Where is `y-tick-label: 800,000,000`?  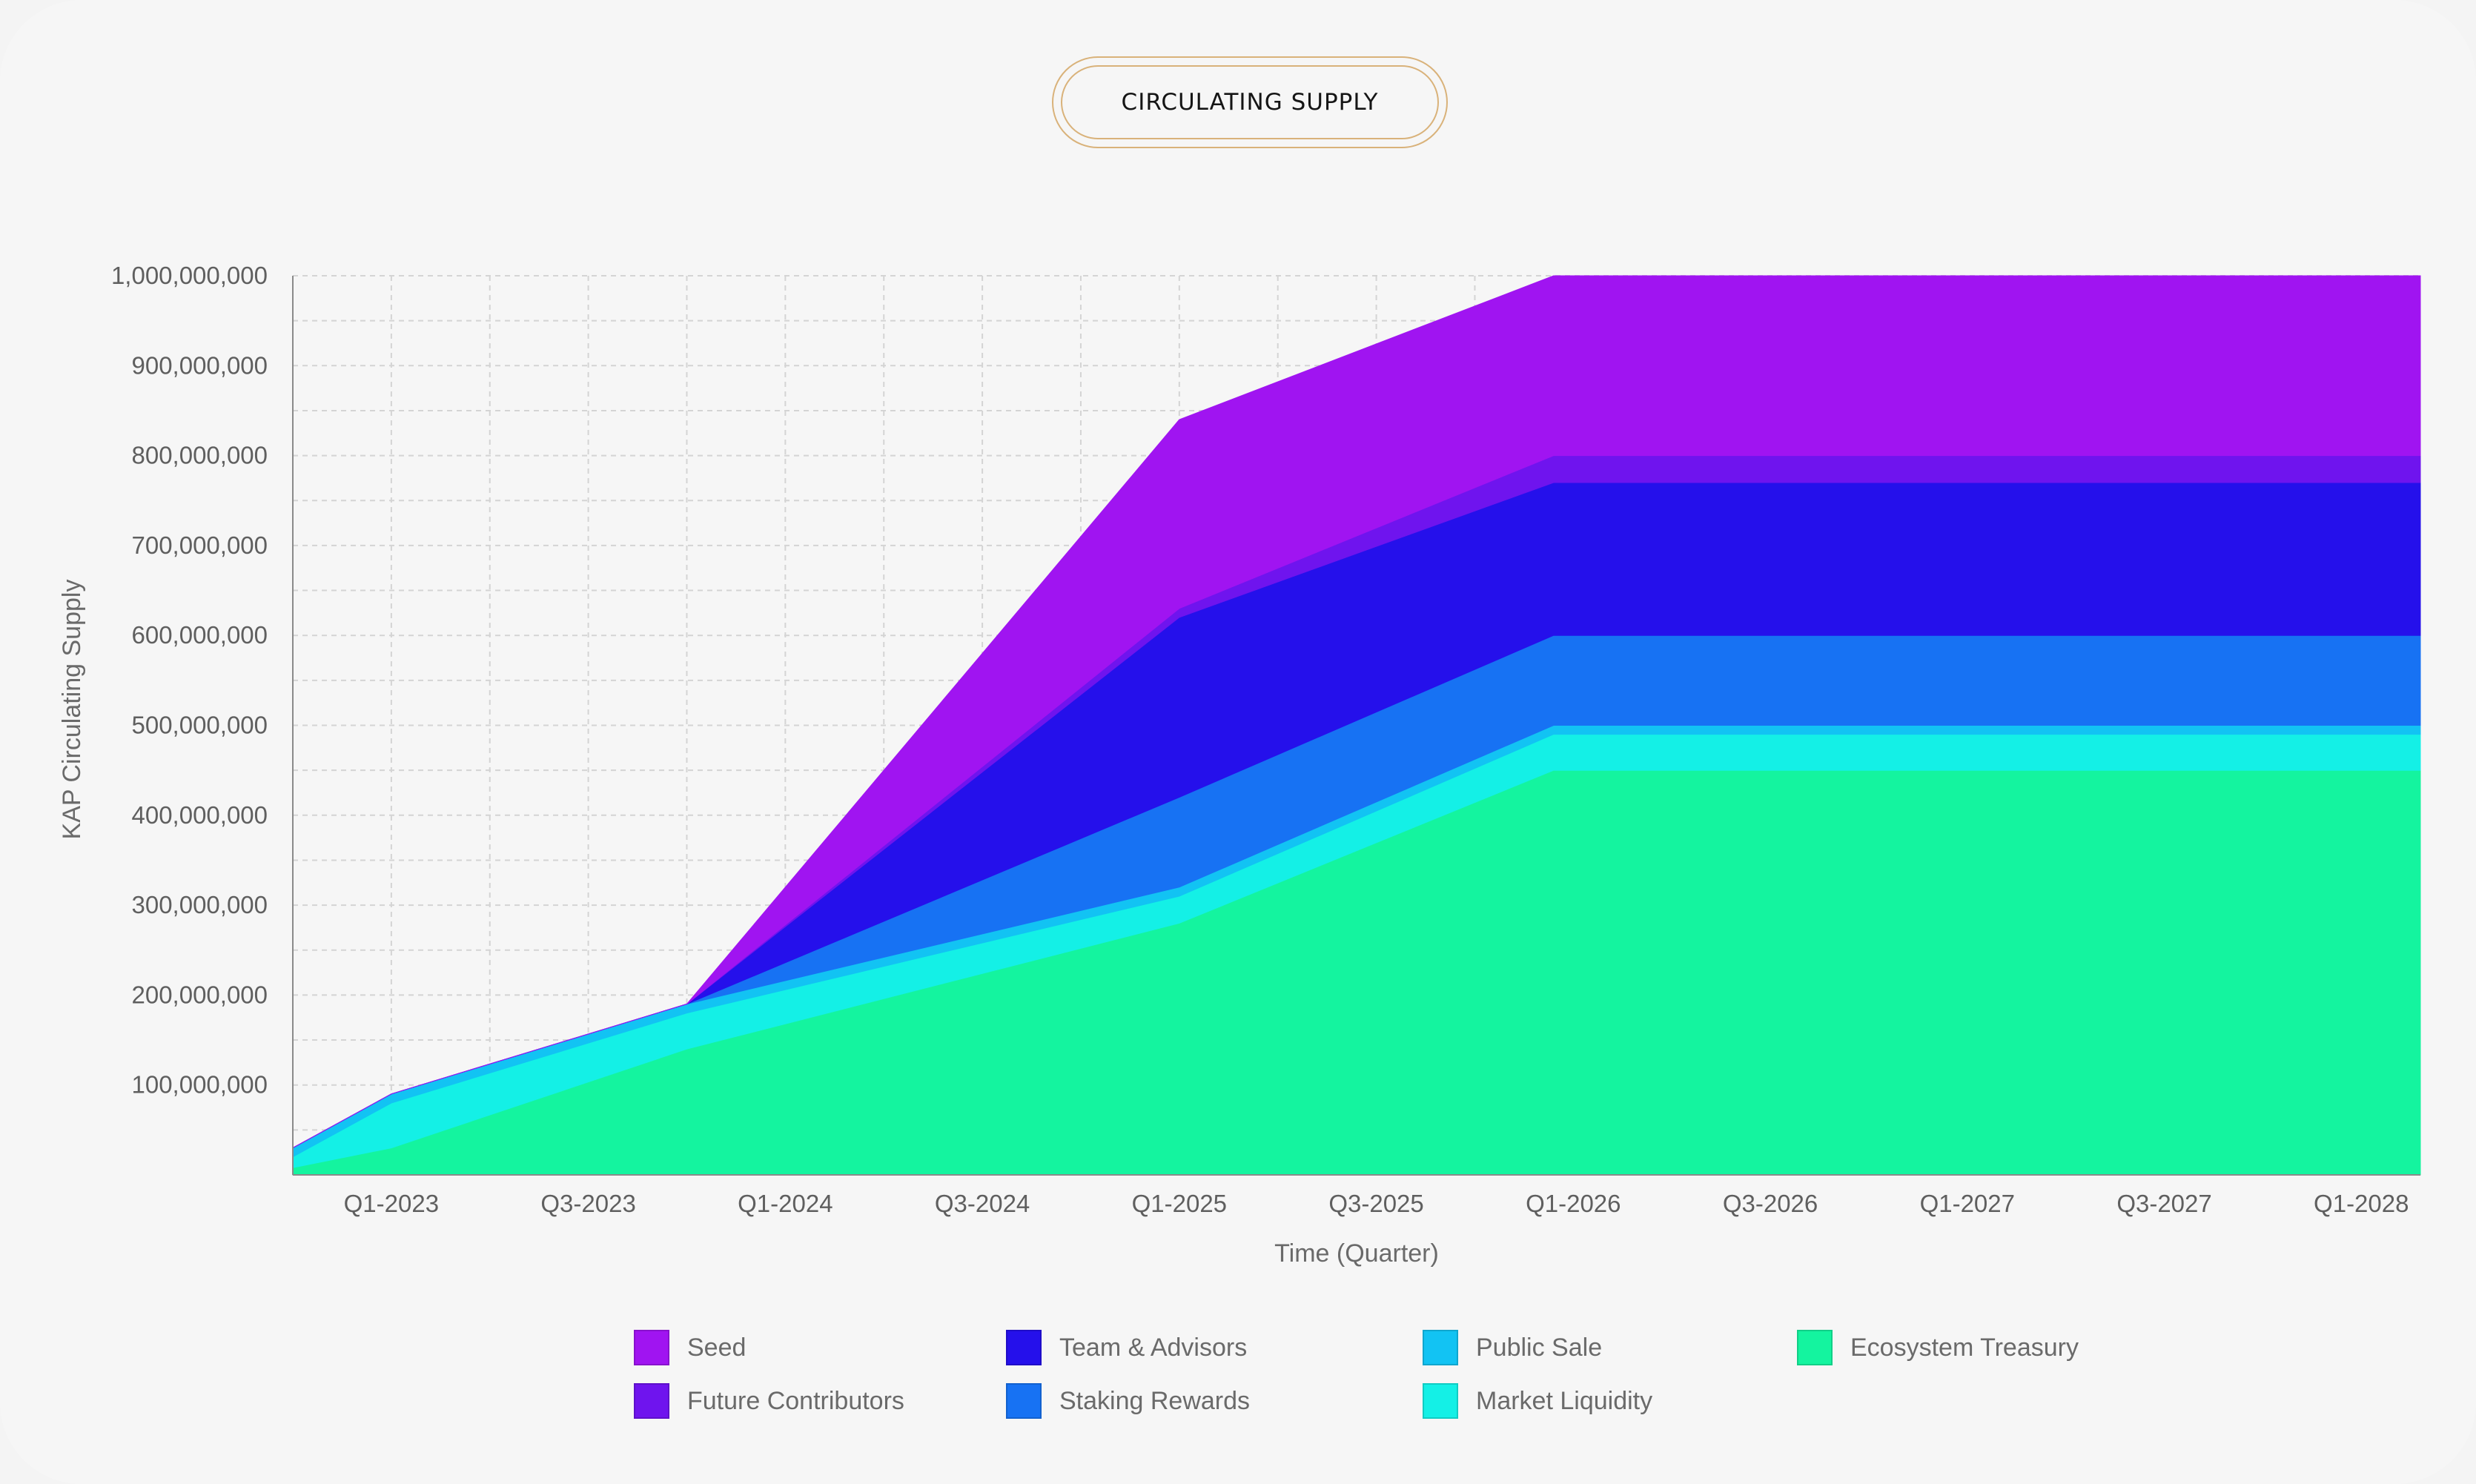
y-tick-label: 800,000,000 is located at coordinates (200, 455).